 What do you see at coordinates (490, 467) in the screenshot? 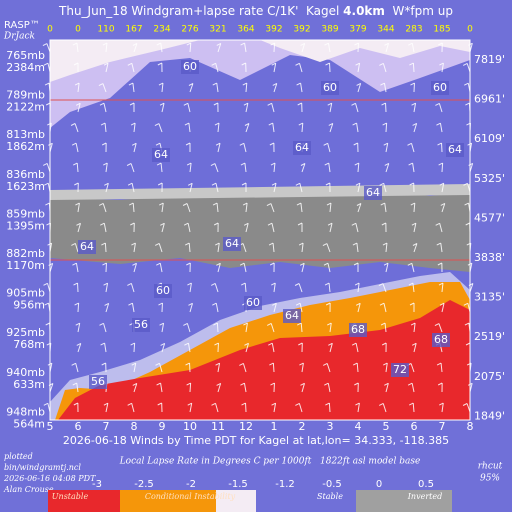
I see `footer-right: rhcut` at bounding box center [490, 467].